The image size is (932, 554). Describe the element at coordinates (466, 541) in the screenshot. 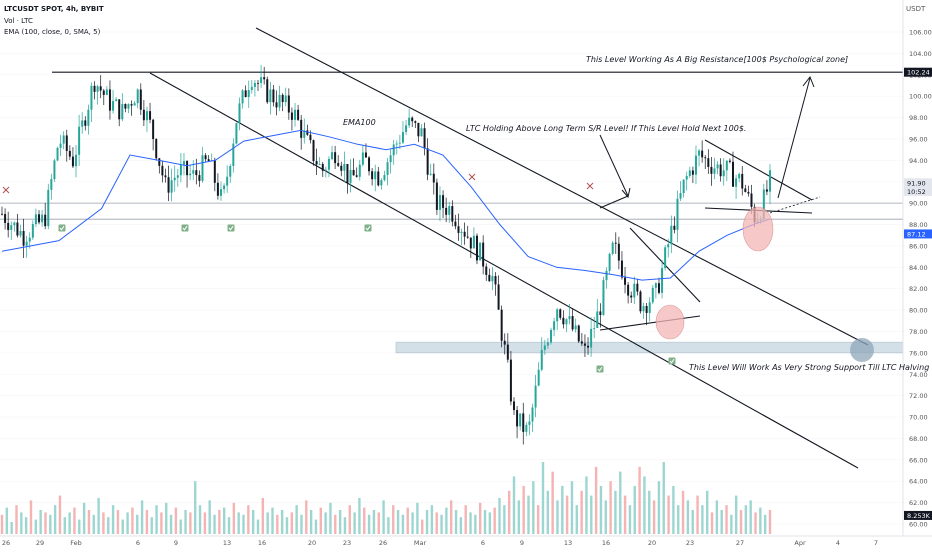

I see `time-axis: 26 29 Feb 6 9 13 16 20 23 26 Mar 6 9 13 16 20 23 27 Apr 4 7` at that location.